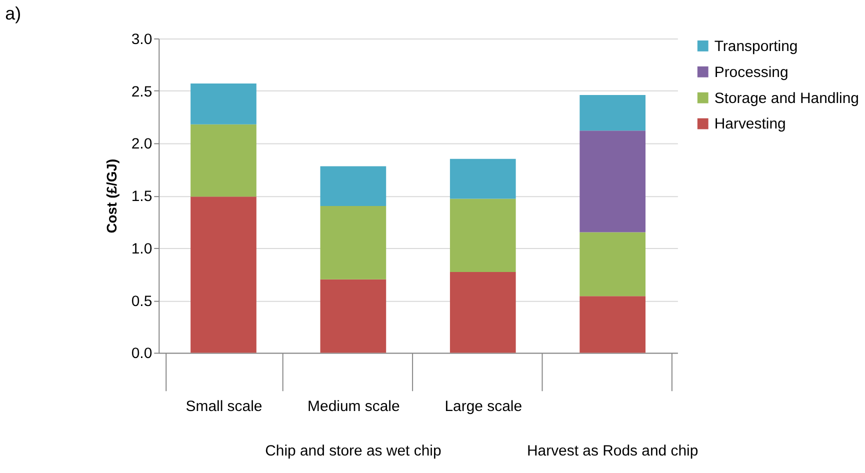  What do you see at coordinates (787, 98) in the screenshot?
I see `legend-label: Storage and Handling` at bounding box center [787, 98].